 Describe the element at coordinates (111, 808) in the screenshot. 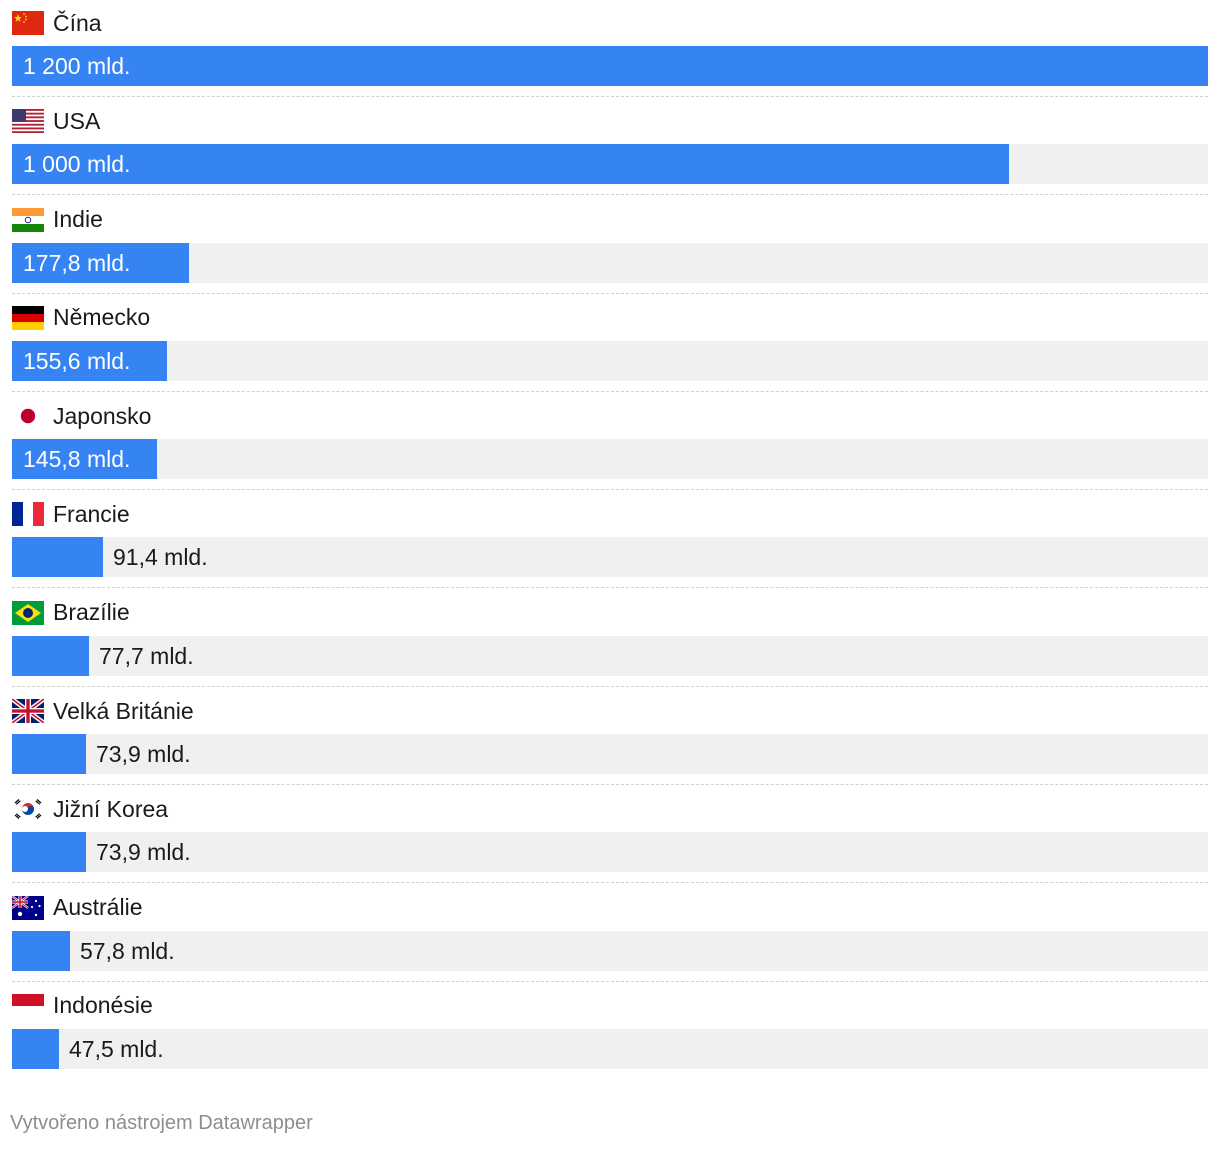

I see `category-label: Jižní Korea` at that location.